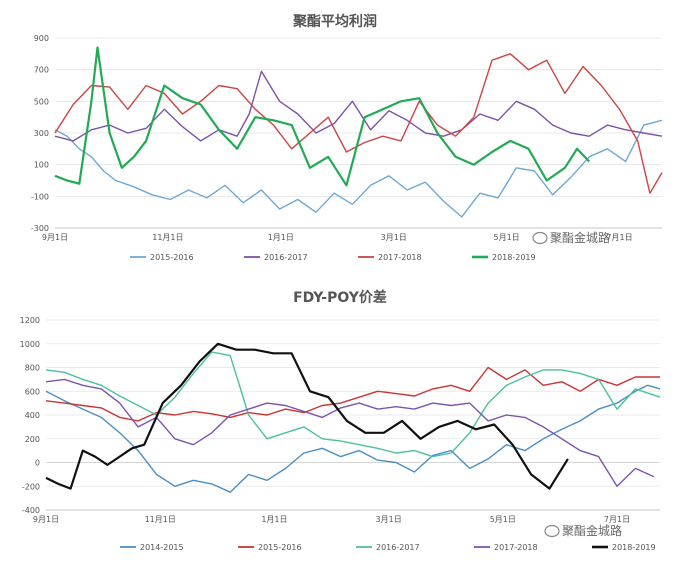 Image resolution: width=682 pixels, height=587 pixels. I want to click on y-tick-label: -400, so click(31, 510).